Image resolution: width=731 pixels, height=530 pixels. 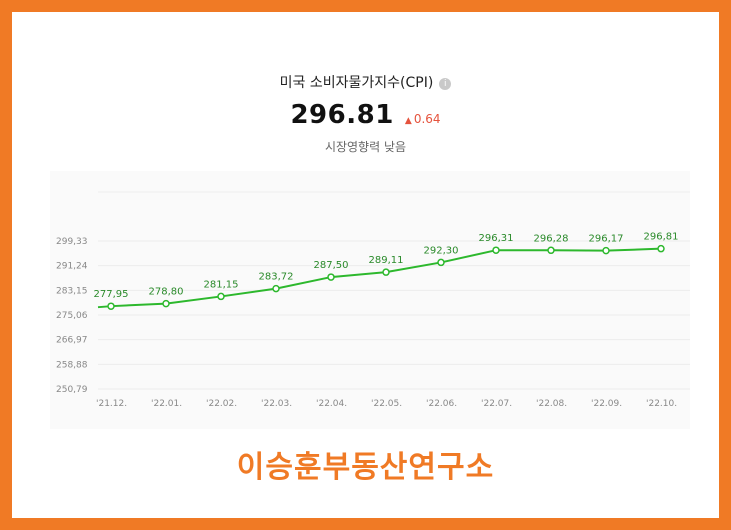 I want to click on brand-footer: 이승훈부동산연구소, so click(x=365, y=467).